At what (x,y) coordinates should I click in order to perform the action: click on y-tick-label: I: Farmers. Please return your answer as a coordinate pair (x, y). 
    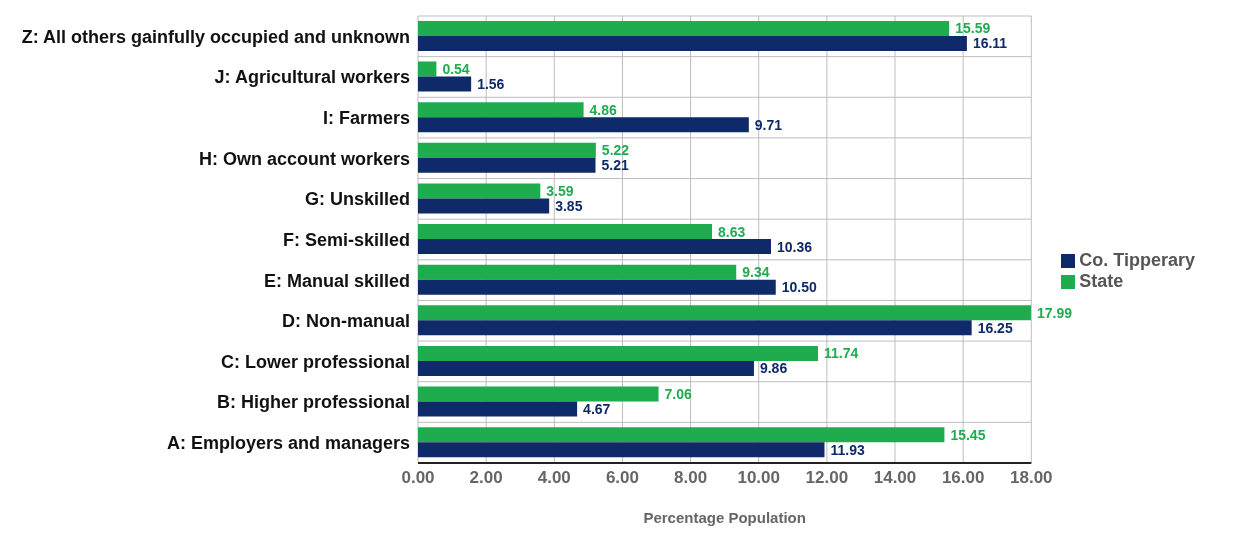
    Looking at the image, I should click on (366, 117).